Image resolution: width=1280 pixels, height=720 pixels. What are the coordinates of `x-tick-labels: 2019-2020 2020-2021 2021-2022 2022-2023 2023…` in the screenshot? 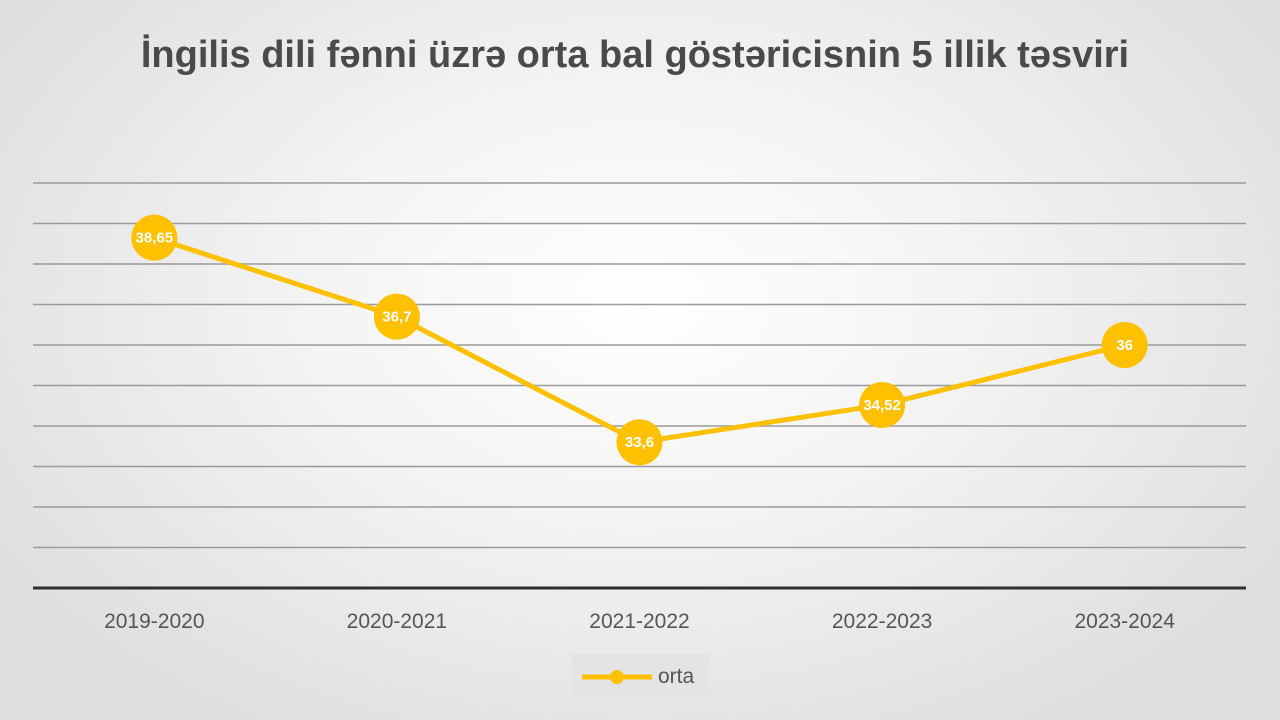 It's located at (639, 621).